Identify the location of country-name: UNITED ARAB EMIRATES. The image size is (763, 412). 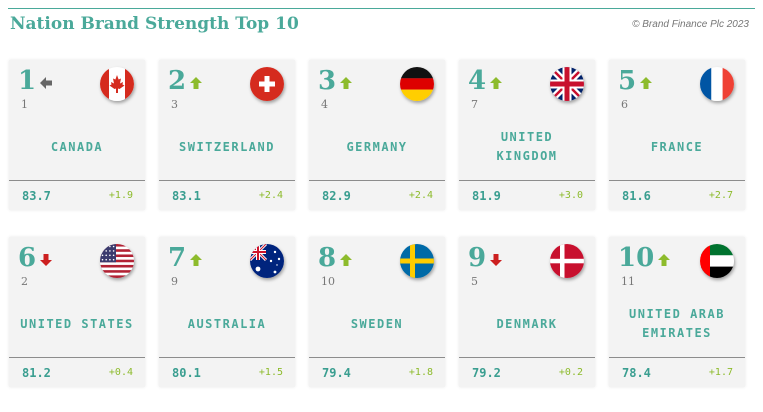
(677, 323).